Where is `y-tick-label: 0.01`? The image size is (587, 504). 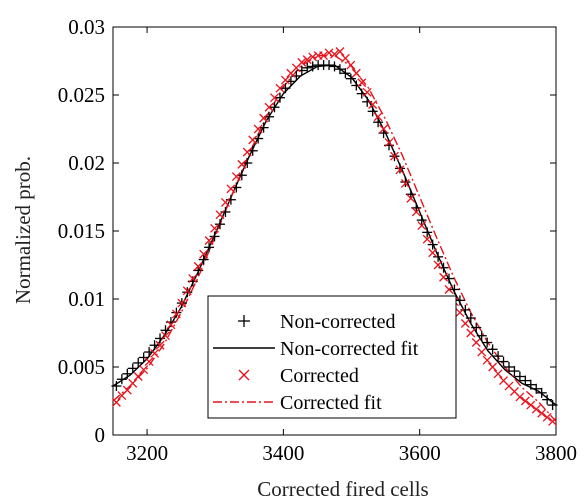
y-tick-label: 0.01 is located at coordinates (86, 299).